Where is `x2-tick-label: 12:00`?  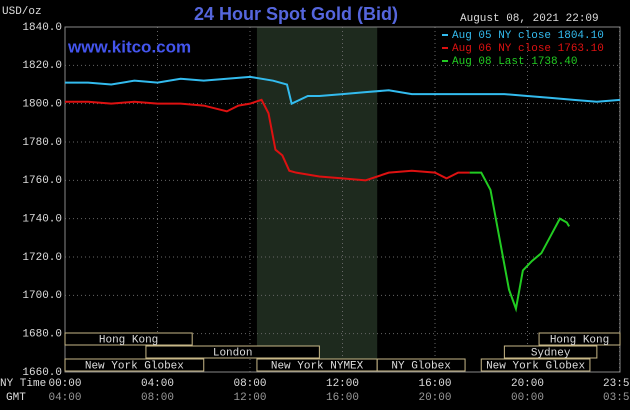 x2-tick-label: 12:00 is located at coordinates (249, 398).